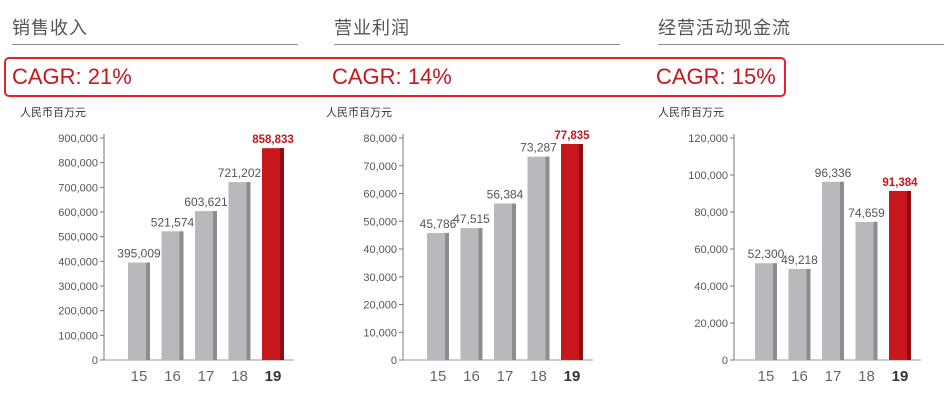 The height and width of the screenshot is (400, 952). What do you see at coordinates (78, 287) in the screenshot?
I see `y-tick-label: 300,000` at bounding box center [78, 287].